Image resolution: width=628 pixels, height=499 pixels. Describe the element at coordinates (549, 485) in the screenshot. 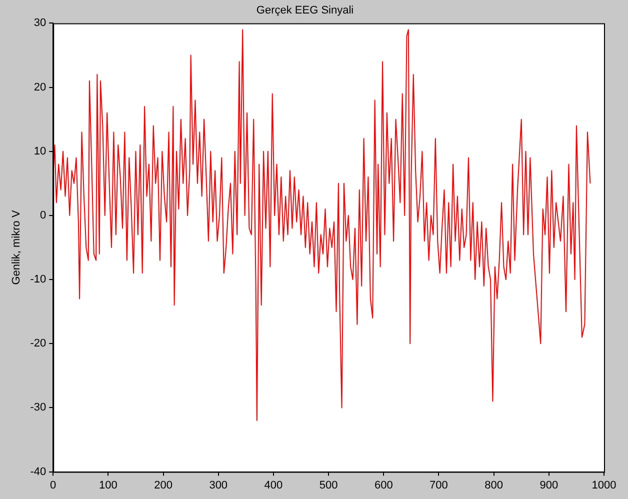

I see `x-tick-label: 900` at that location.